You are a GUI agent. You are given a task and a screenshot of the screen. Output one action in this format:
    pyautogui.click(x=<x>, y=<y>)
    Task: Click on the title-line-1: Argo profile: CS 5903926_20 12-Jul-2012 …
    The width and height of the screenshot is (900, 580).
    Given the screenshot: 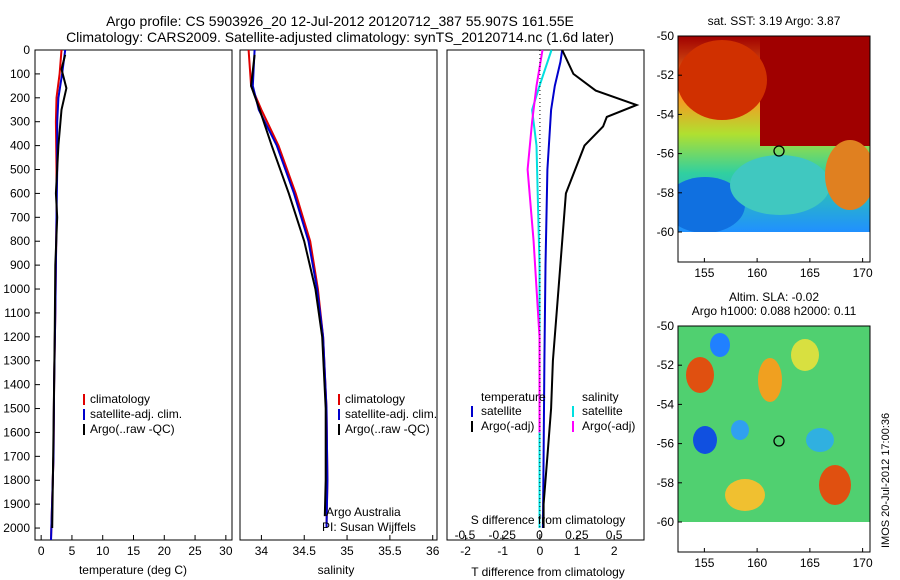 What is the action you would take?
    pyautogui.click(x=340, y=21)
    